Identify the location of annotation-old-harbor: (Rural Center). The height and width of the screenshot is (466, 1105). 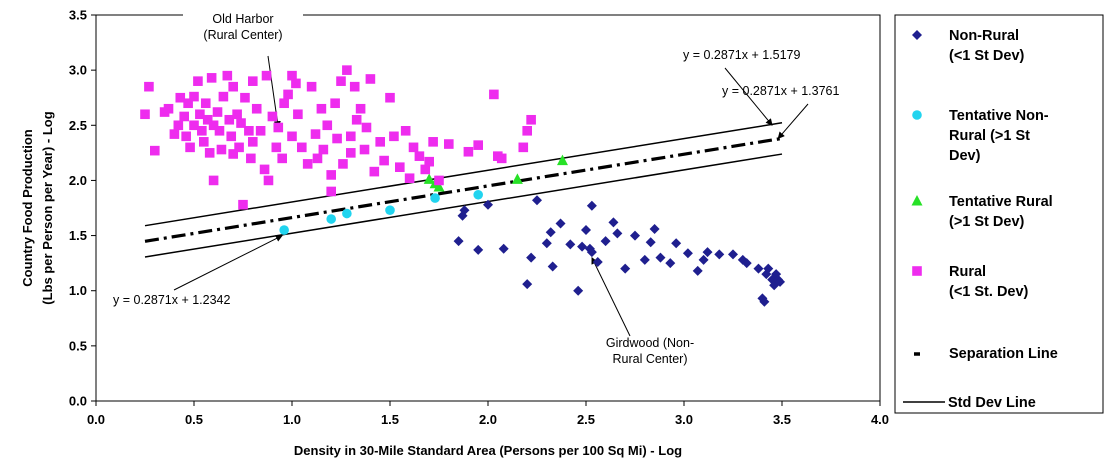
(242, 35).